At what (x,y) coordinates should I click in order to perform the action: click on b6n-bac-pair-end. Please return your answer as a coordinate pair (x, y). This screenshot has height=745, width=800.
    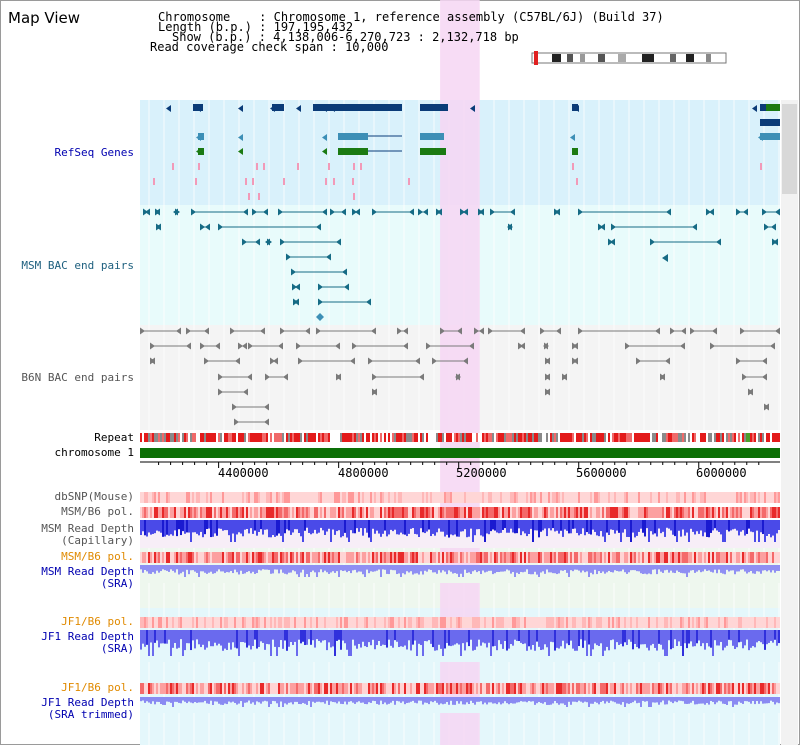
    Looking at the image, I should click on (234, 407).